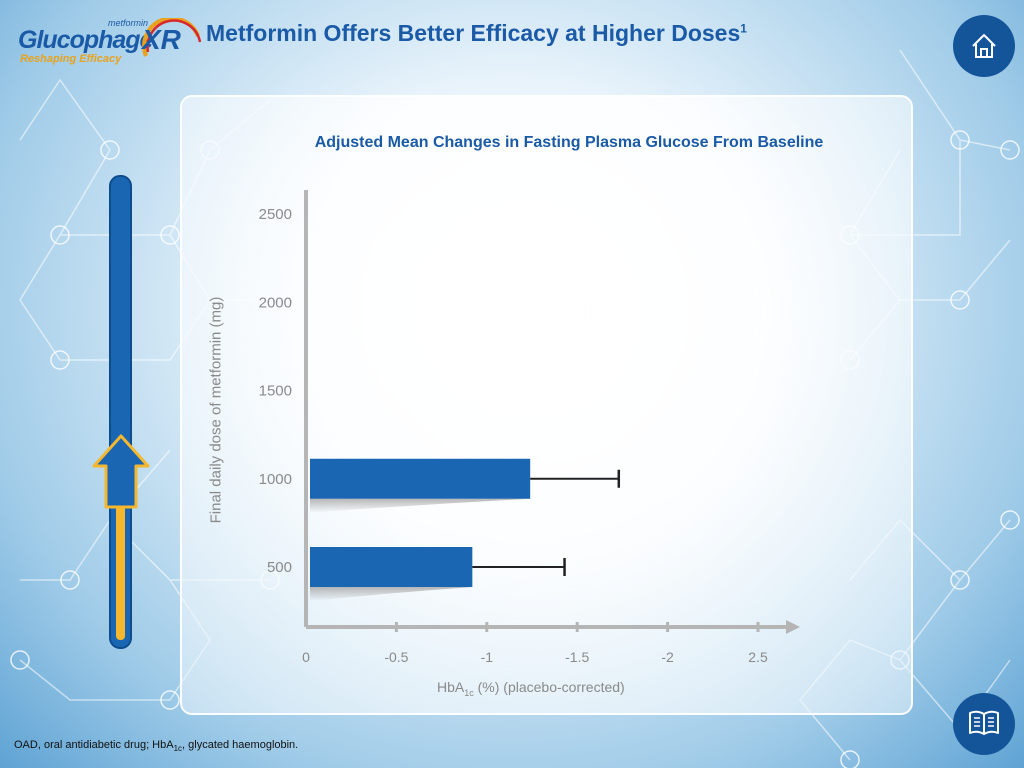 Image resolution: width=1024 pixels, height=768 pixels. What do you see at coordinates (216, 410) in the screenshot?
I see `y-axis-label-text: Final daily dose of metformin (mg)` at bounding box center [216, 410].